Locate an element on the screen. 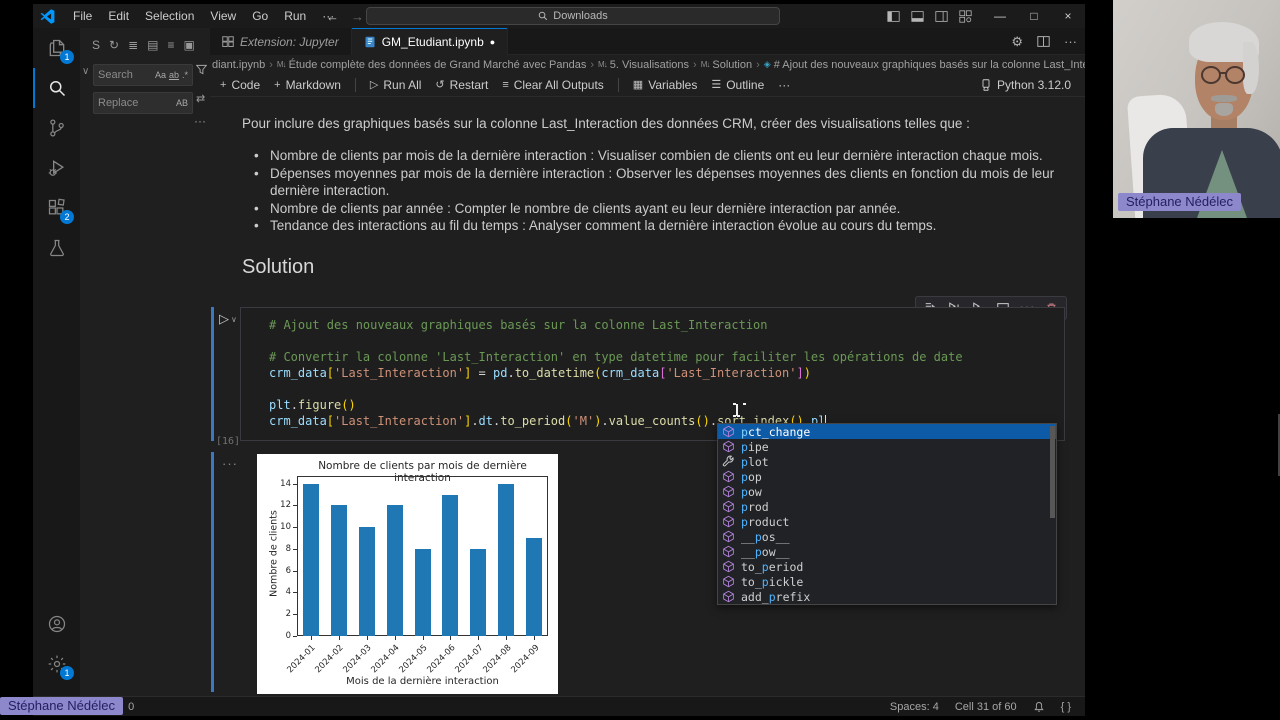  sidebar-item-testing is located at coordinates (56, 248).